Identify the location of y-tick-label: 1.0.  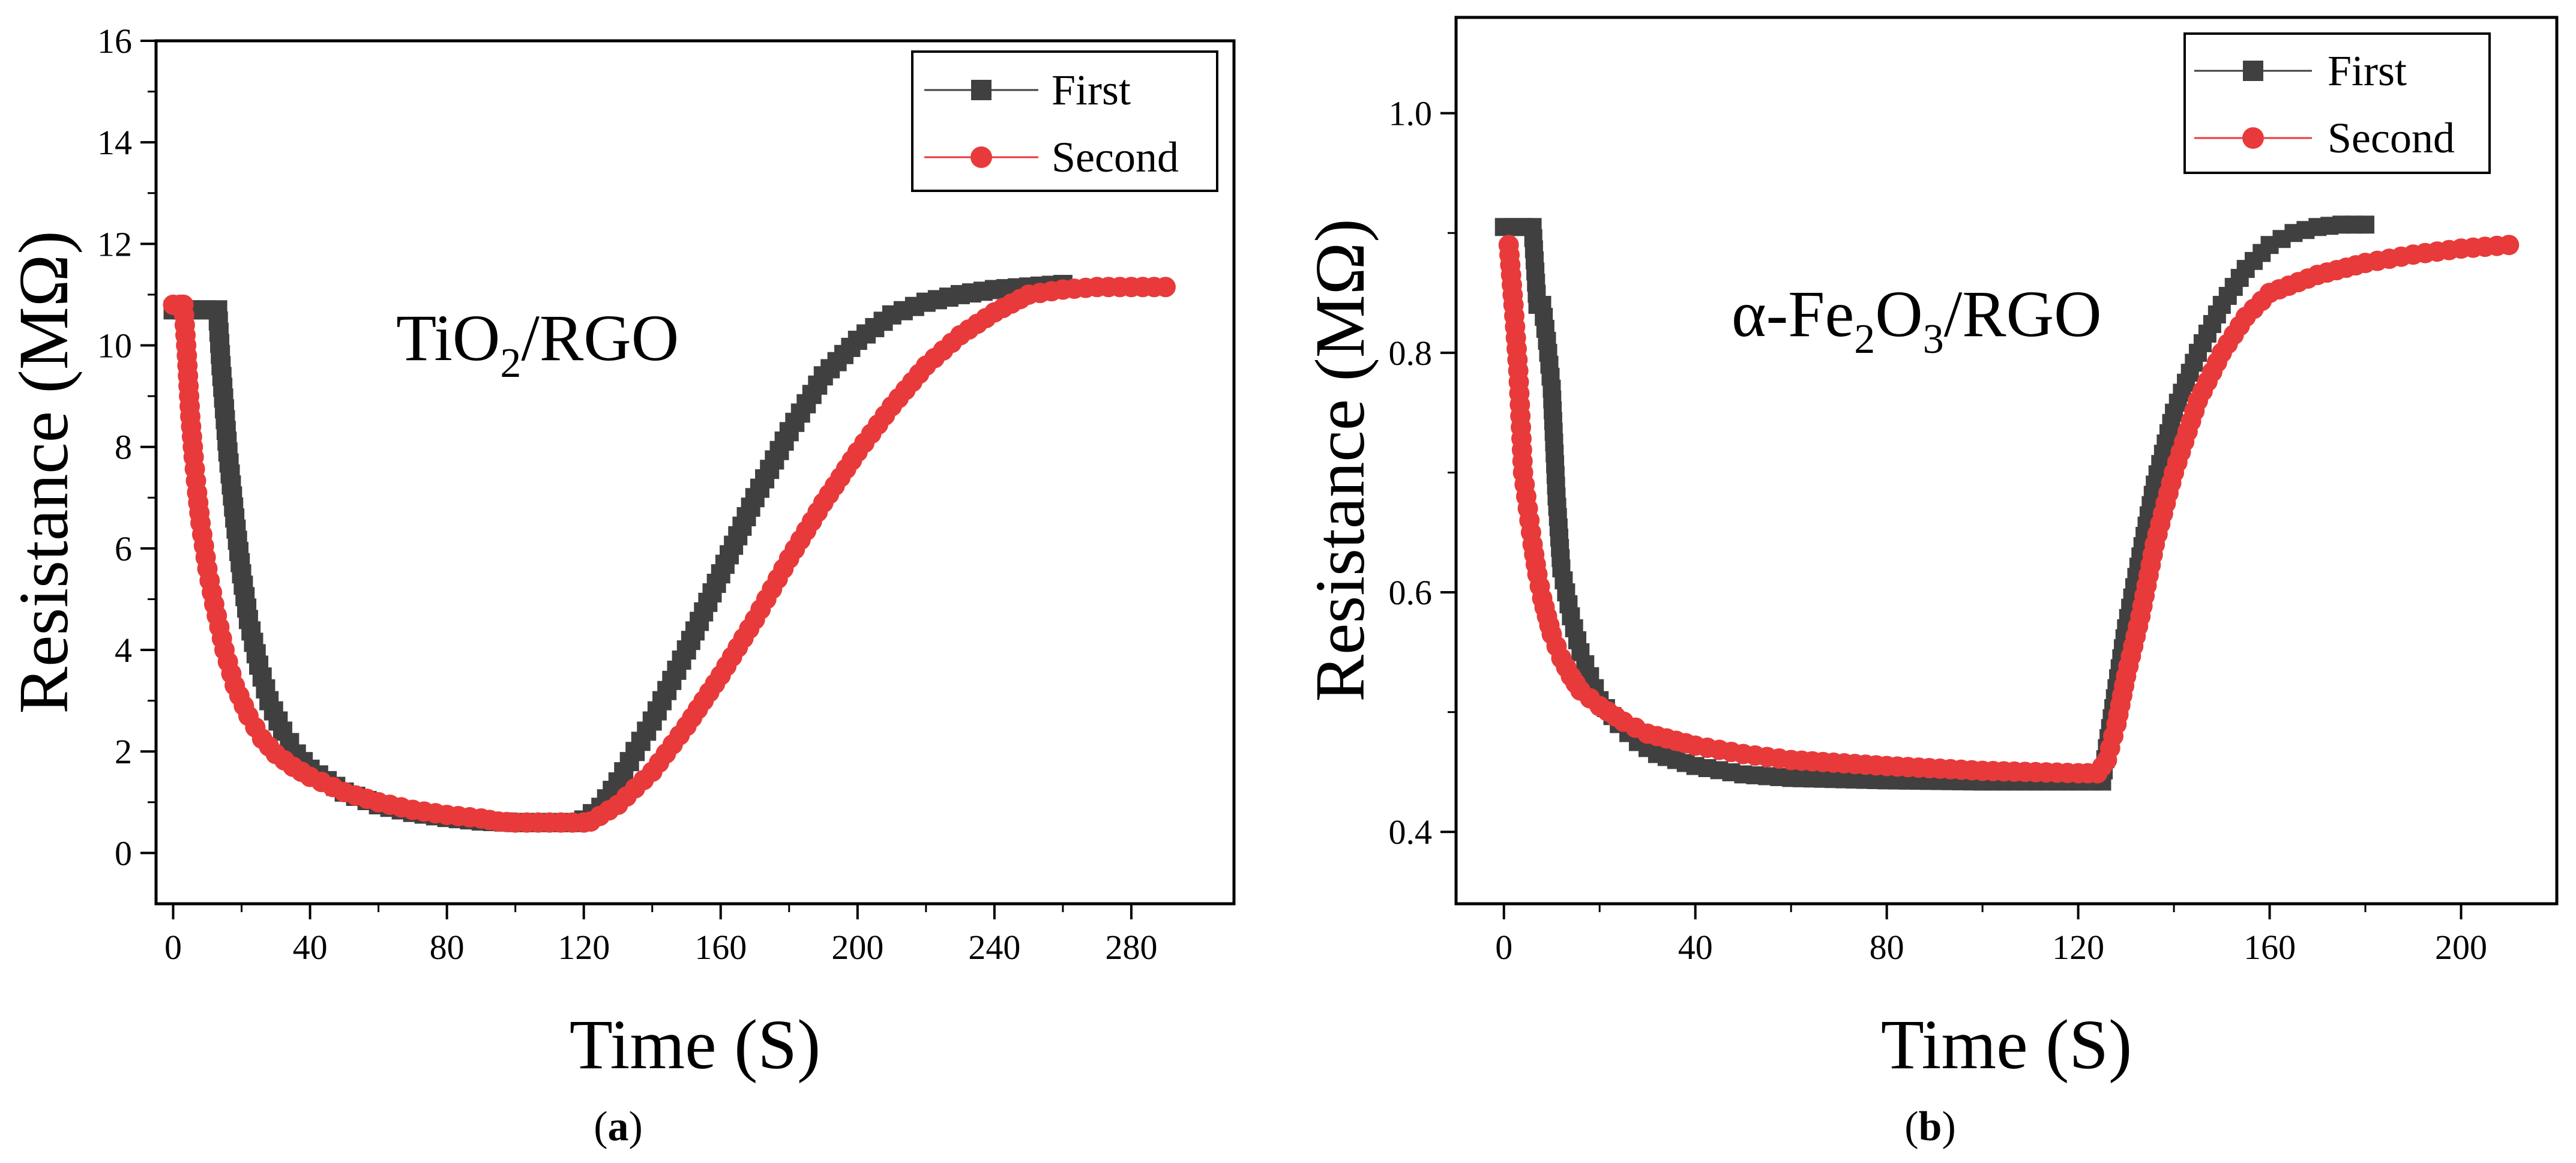
(1411, 113).